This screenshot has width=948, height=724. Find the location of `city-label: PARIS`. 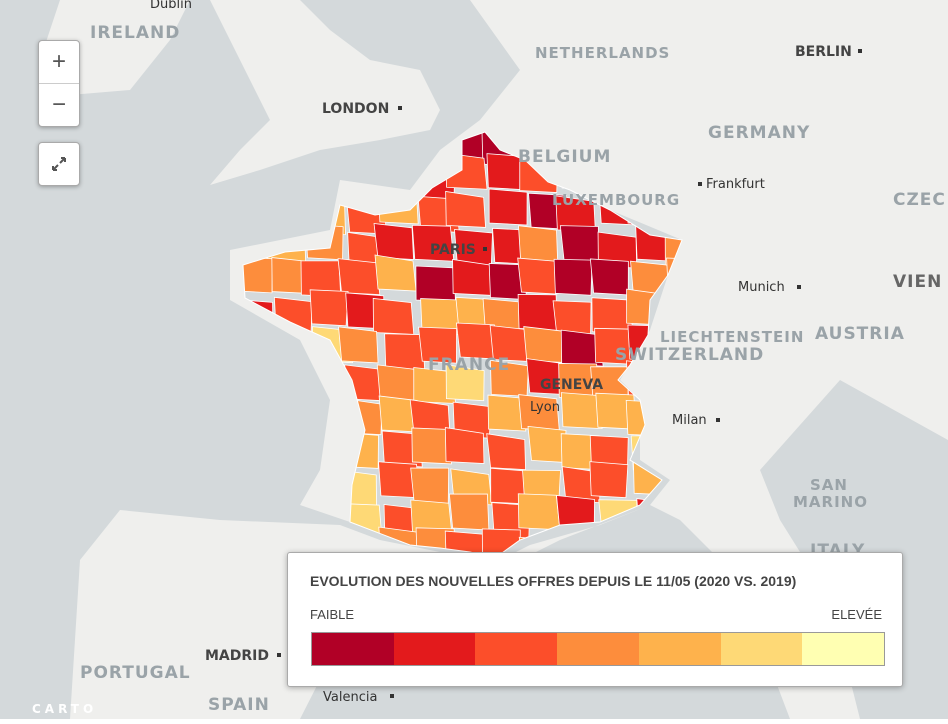

city-label: PARIS is located at coordinates (453, 250).